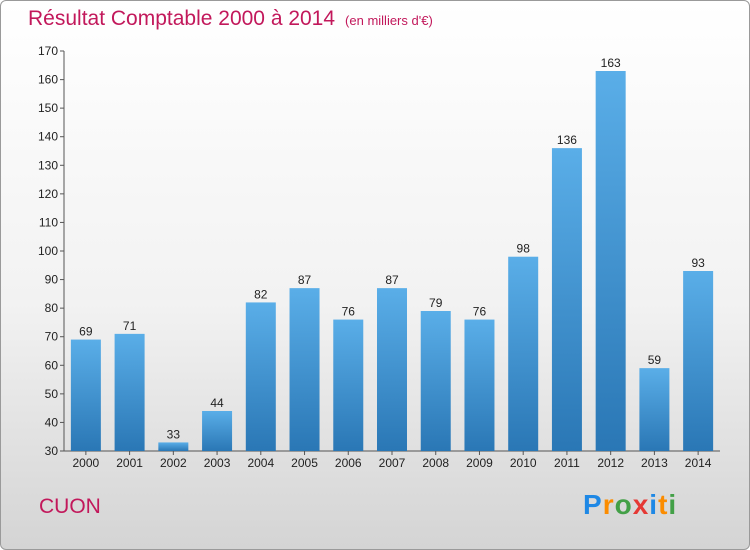 The width and height of the screenshot is (750, 550). I want to click on x-tick-label-2010: 2010, so click(523, 463).